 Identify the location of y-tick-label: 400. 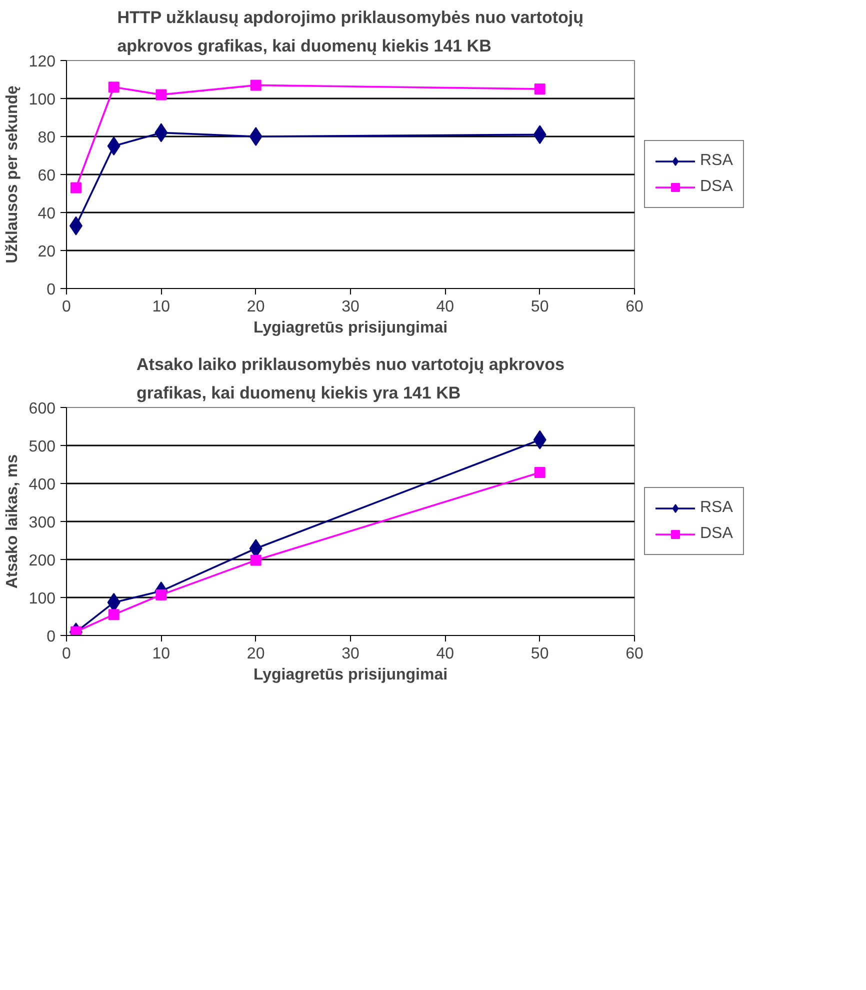
(42, 485).